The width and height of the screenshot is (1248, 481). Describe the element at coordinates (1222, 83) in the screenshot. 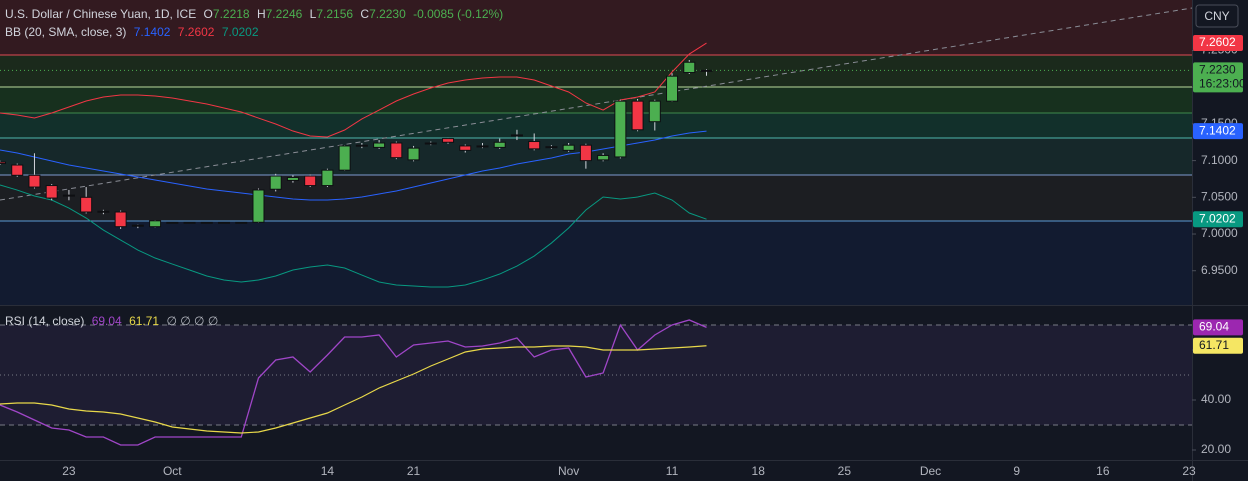

I see `countdown: 16:23:00` at that location.